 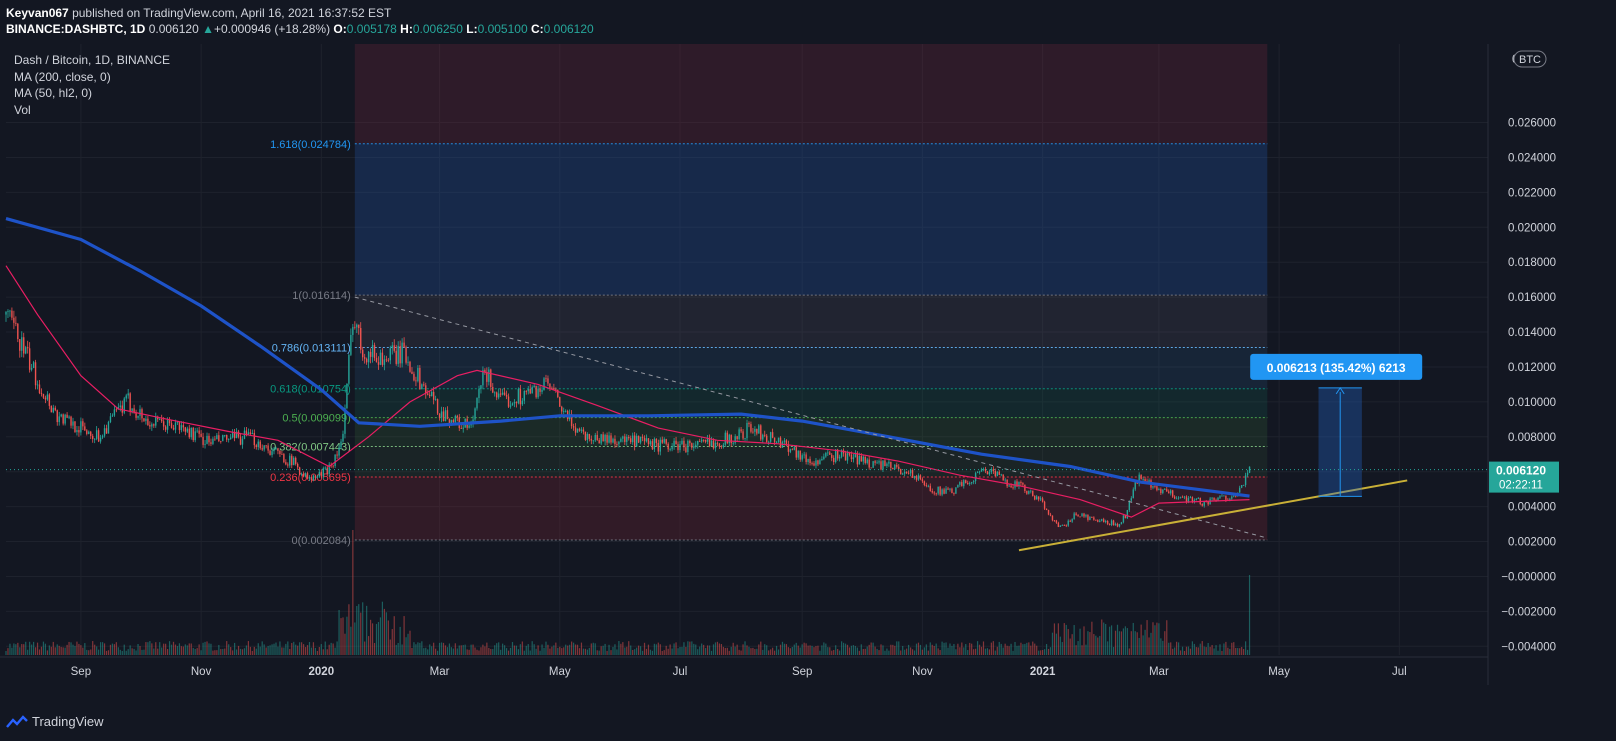 What do you see at coordinates (22, 109) in the screenshot?
I see `legend-volume: Vol` at bounding box center [22, 109].